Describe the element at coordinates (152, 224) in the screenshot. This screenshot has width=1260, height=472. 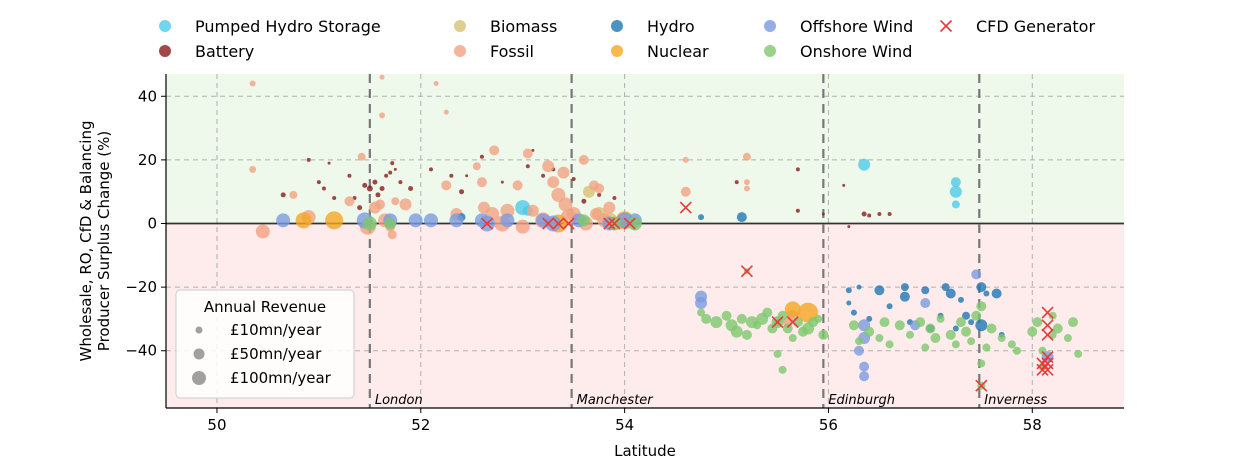
I see `y-tick-label: 0` at that location.